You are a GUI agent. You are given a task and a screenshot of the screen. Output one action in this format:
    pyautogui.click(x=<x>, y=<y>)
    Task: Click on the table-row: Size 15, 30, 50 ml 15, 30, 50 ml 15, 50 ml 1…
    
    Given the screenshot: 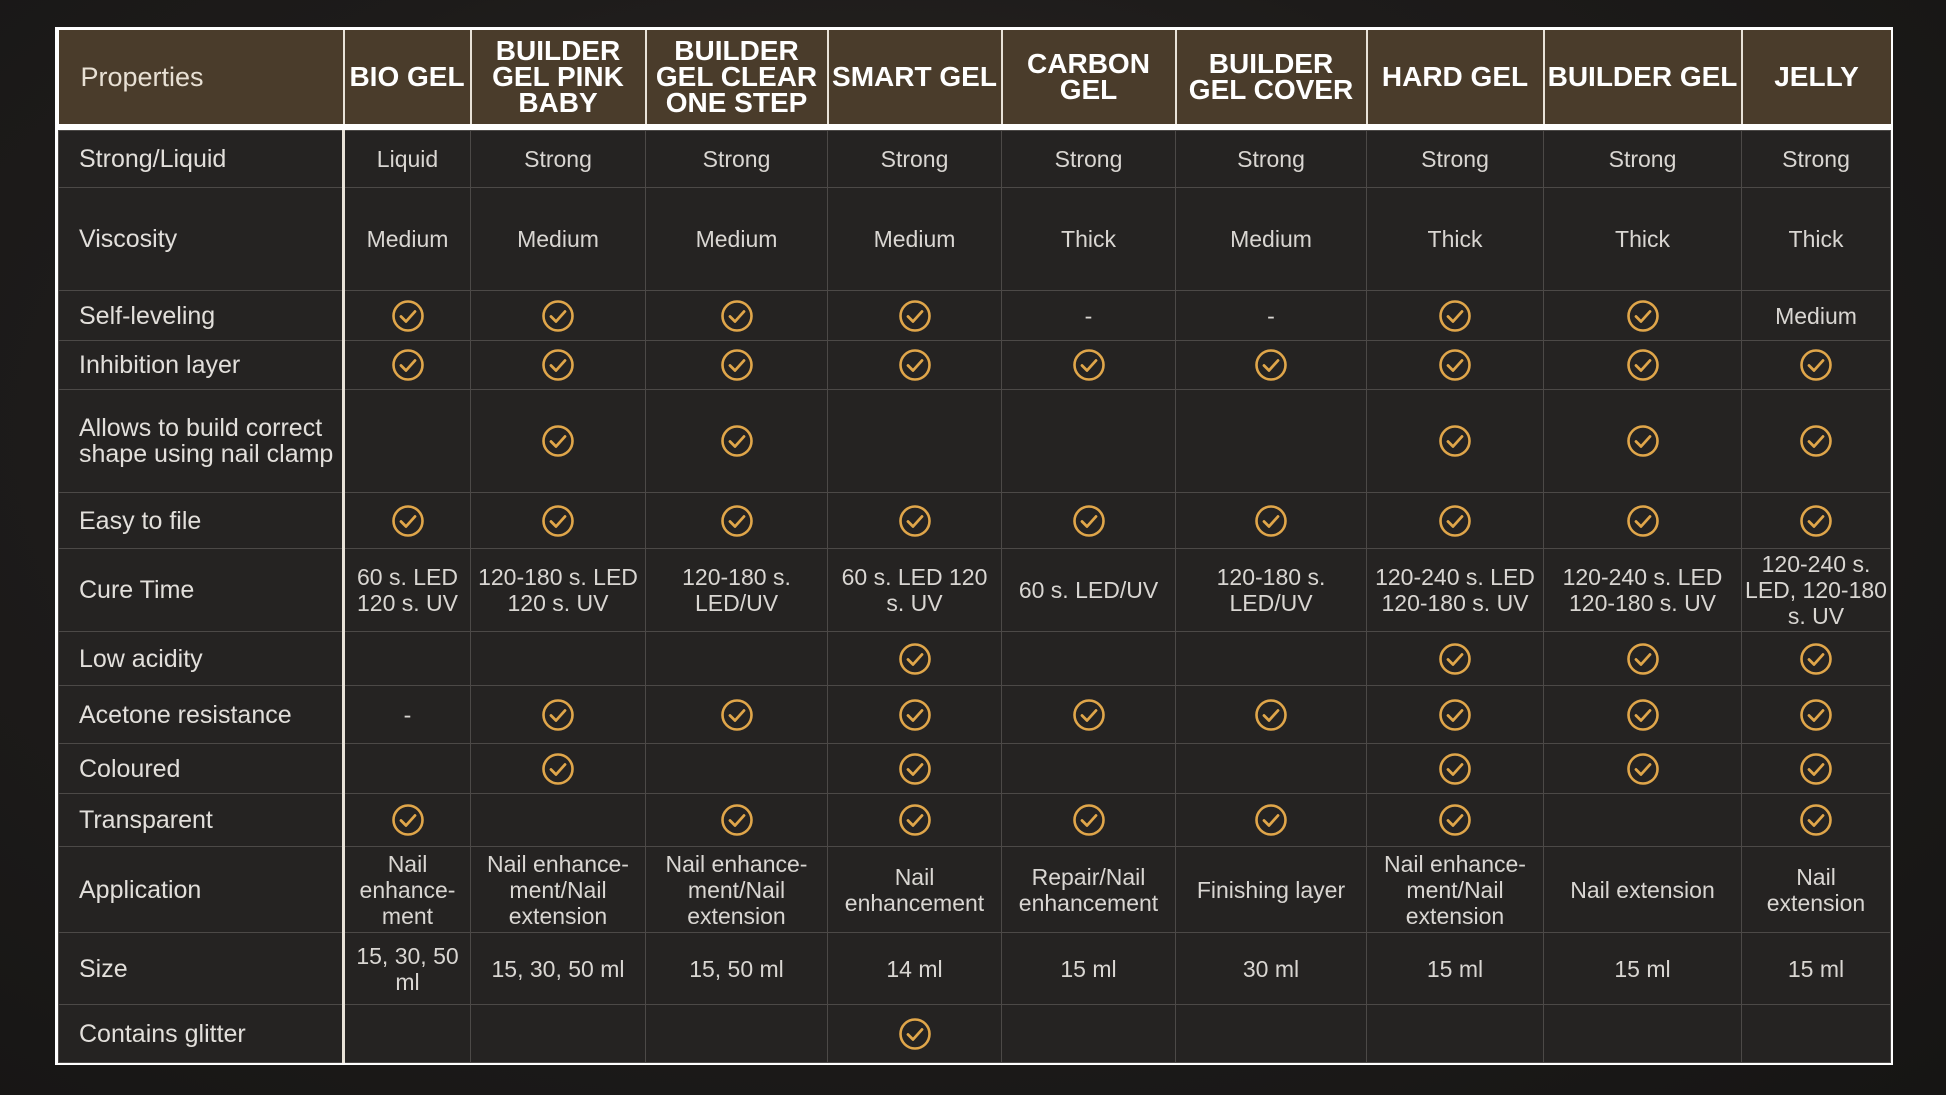 What is the action you would take?
    pyautogui.click(x=974, y=968)
    